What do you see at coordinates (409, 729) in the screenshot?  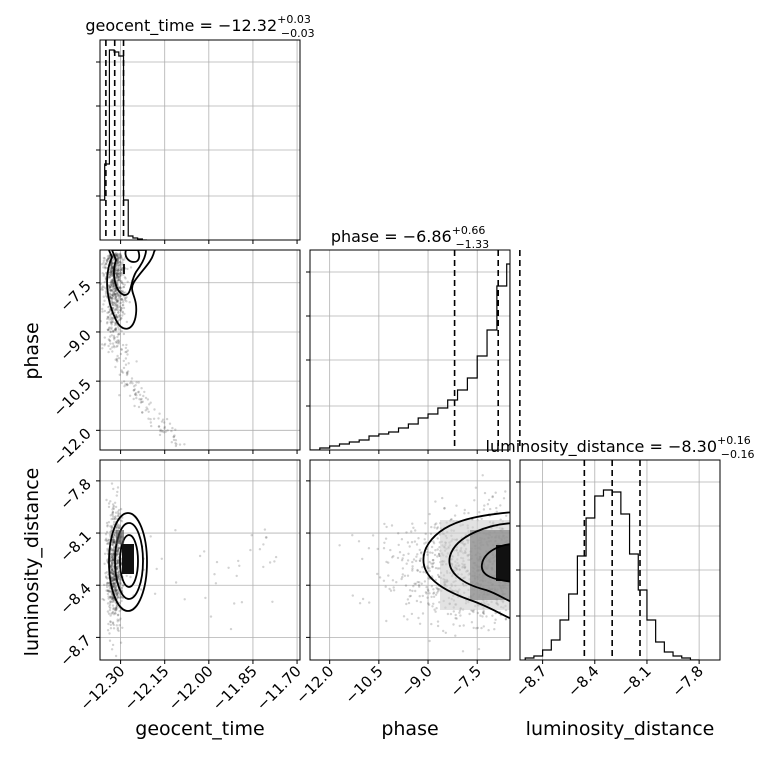 I see `xlabel-phase: phase` at bounding box center [409, 729].